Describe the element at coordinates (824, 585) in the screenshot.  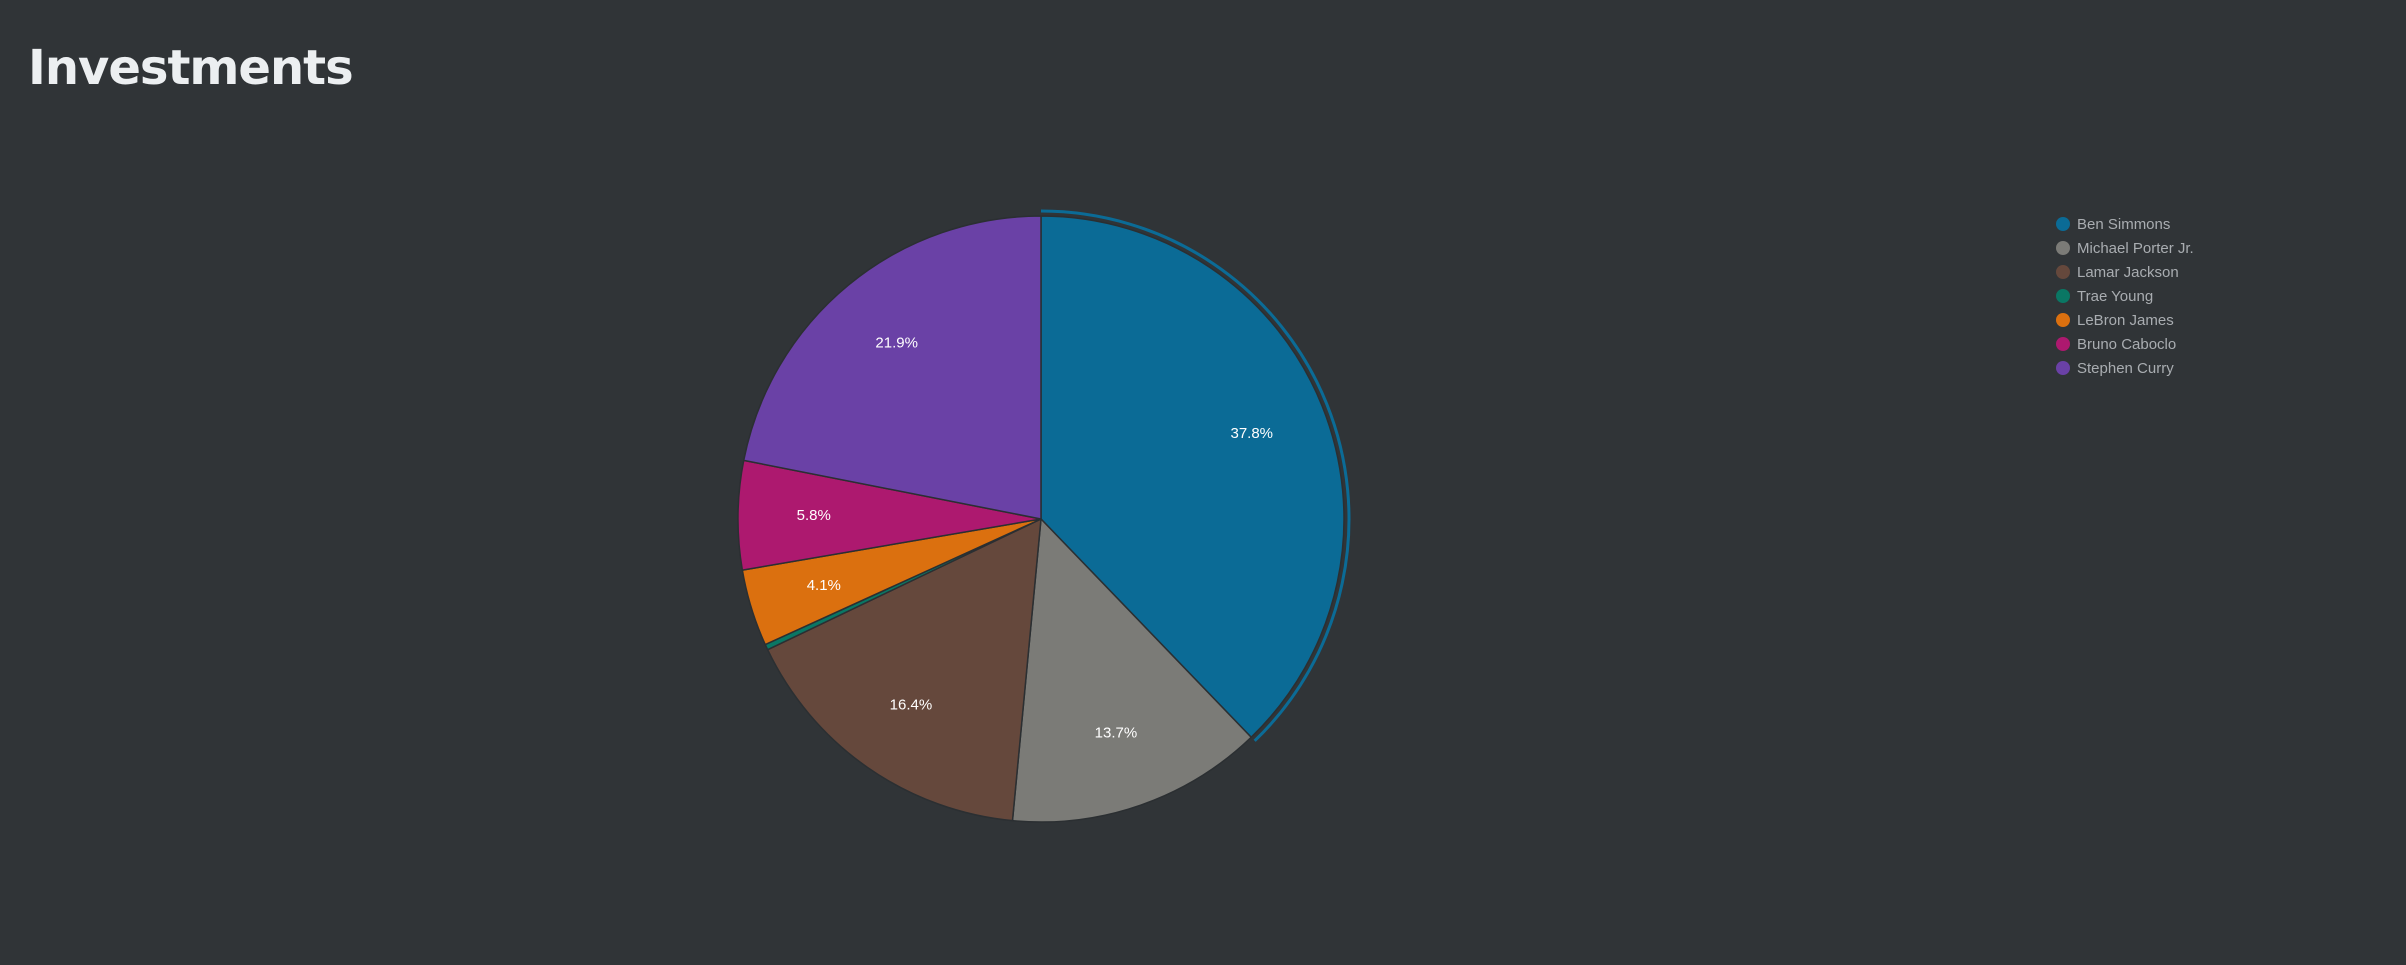
I see `pie-label-lebron-james: 4.1%` at that location.